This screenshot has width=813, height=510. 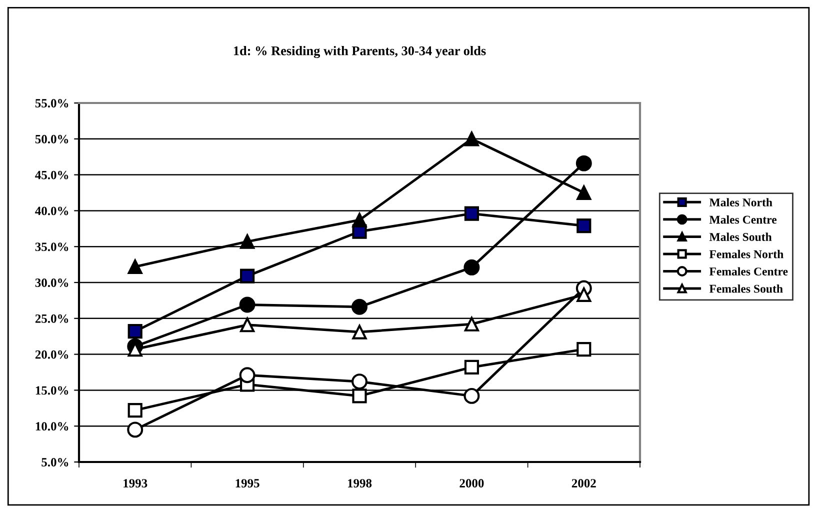 I want to click on legend-label: Females South, so click(x=746, y=288).